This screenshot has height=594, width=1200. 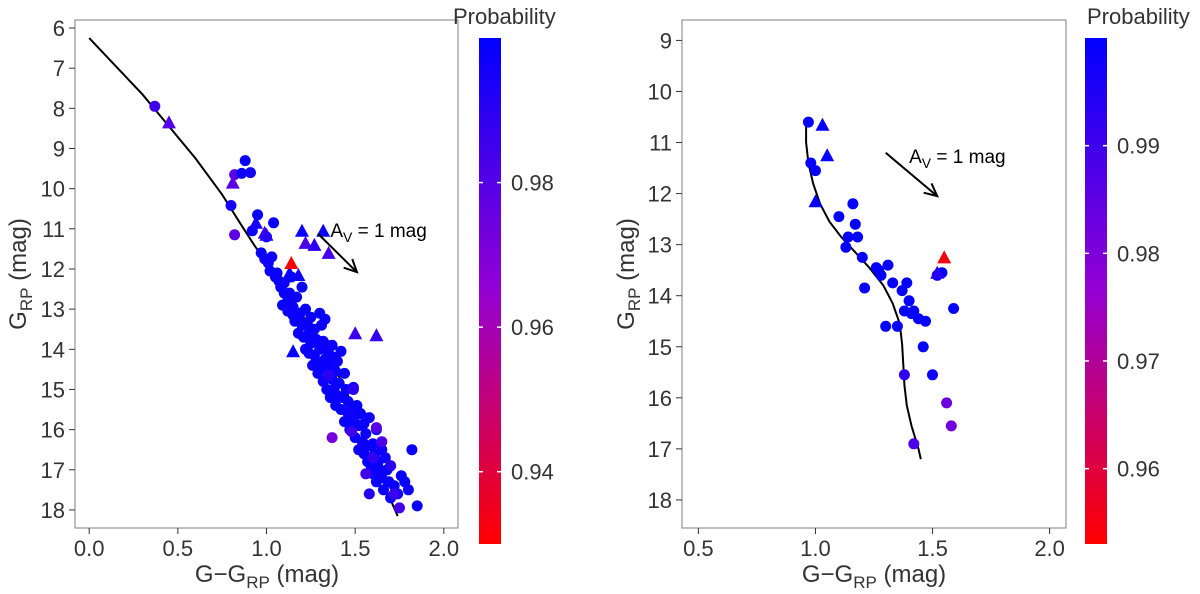 What do you see at coordinates (89, 548) in the screenshot?
I see `x-tick-label: 0.0` at bounding box center [89, 548].